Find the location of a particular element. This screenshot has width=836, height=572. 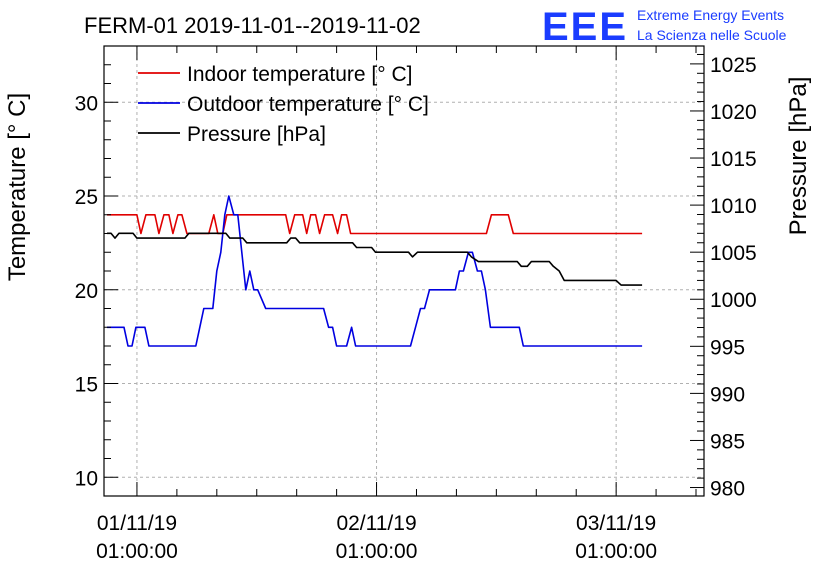

legend-label-pressure: Pressure [hPa] is located at coordinates (256, 134).